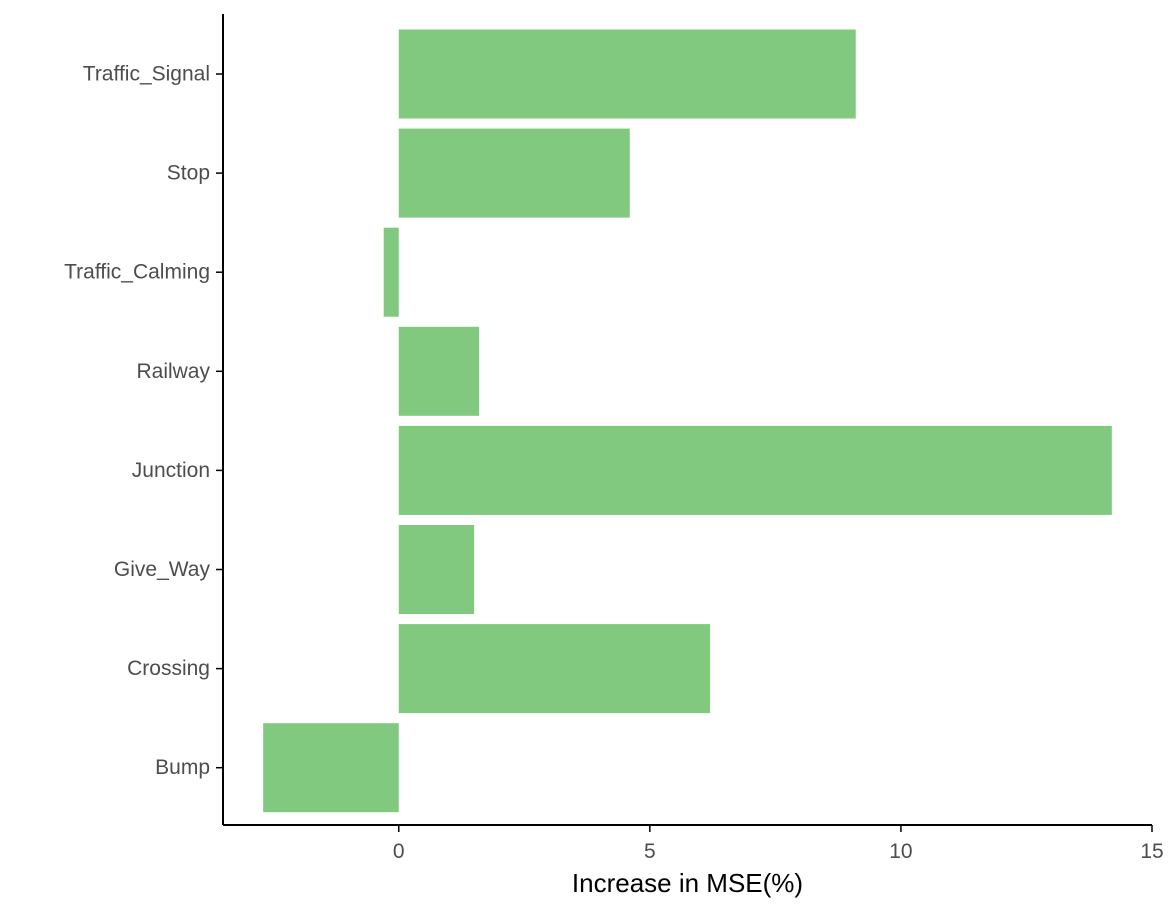 The height and width of the screenshot is (912, 1168). I want to click on x-tick-label: 5, so click(650, 851).